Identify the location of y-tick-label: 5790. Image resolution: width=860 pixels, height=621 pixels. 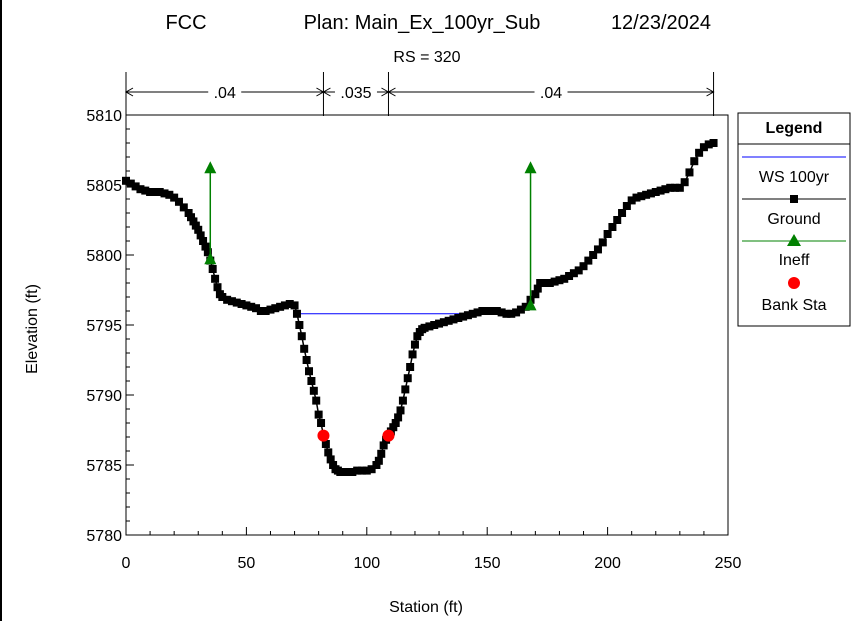
(104, 396).